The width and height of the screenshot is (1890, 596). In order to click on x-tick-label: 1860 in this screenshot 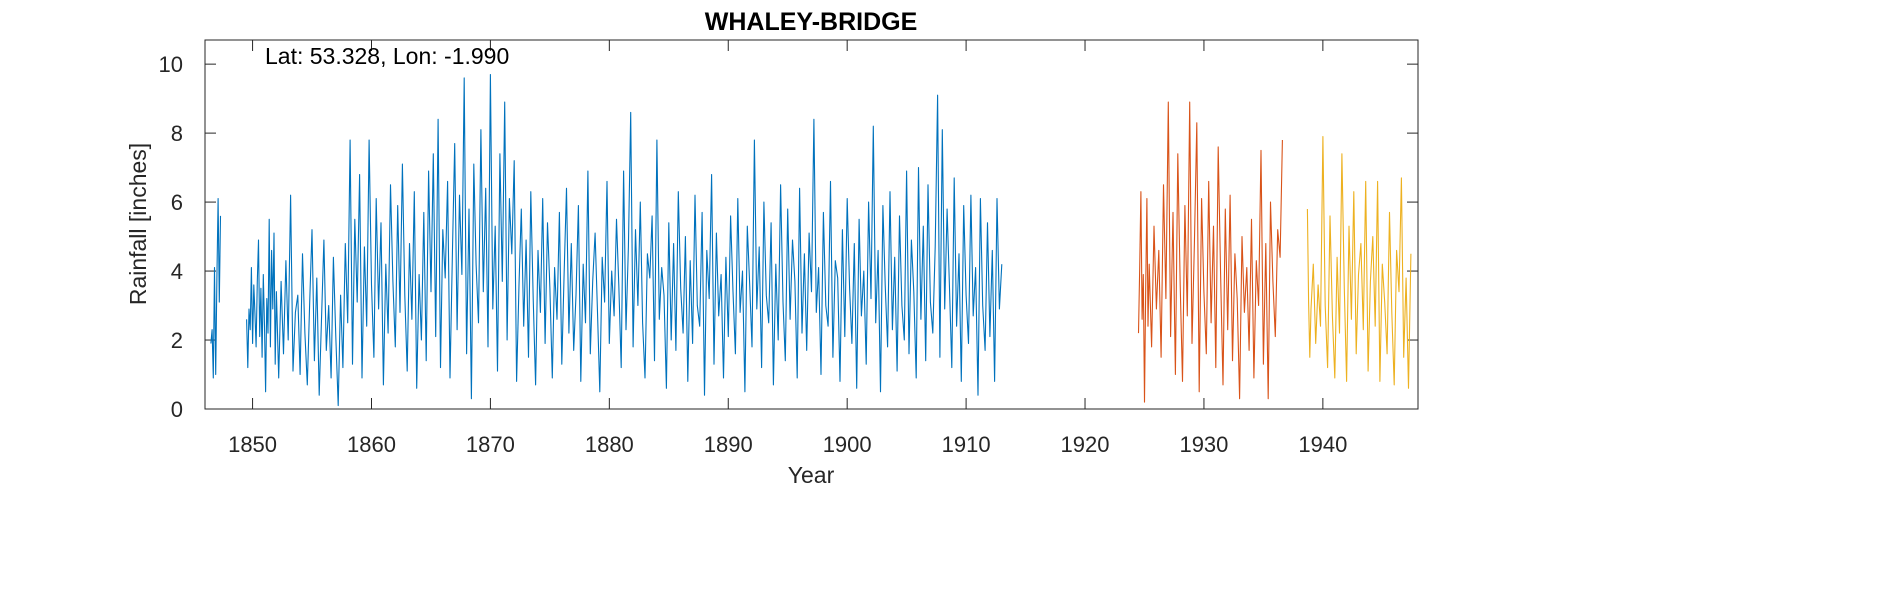, I will do `click(371, 444)`.